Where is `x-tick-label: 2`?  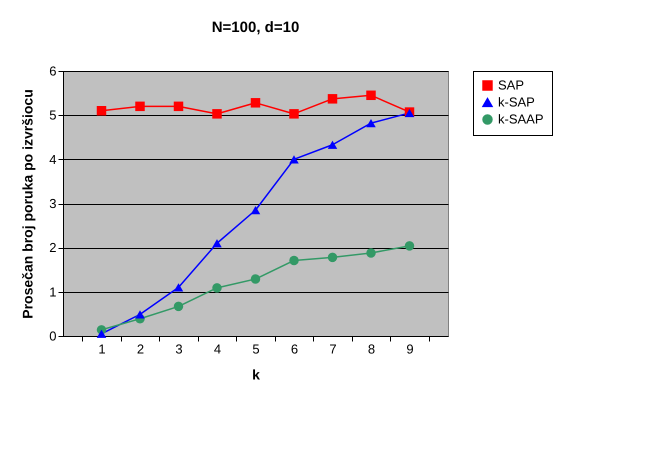
x-tick-label: 2 is located at coordinates (140, 349).